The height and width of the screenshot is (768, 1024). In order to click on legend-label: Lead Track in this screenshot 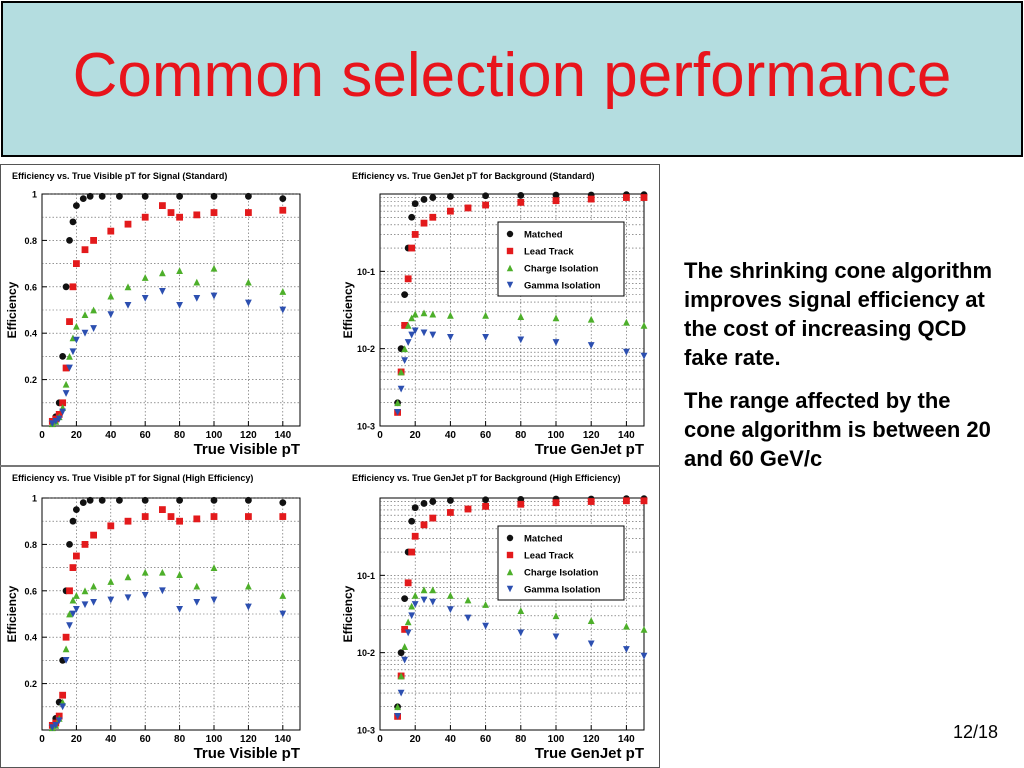, I will do `click(549, 556)`.